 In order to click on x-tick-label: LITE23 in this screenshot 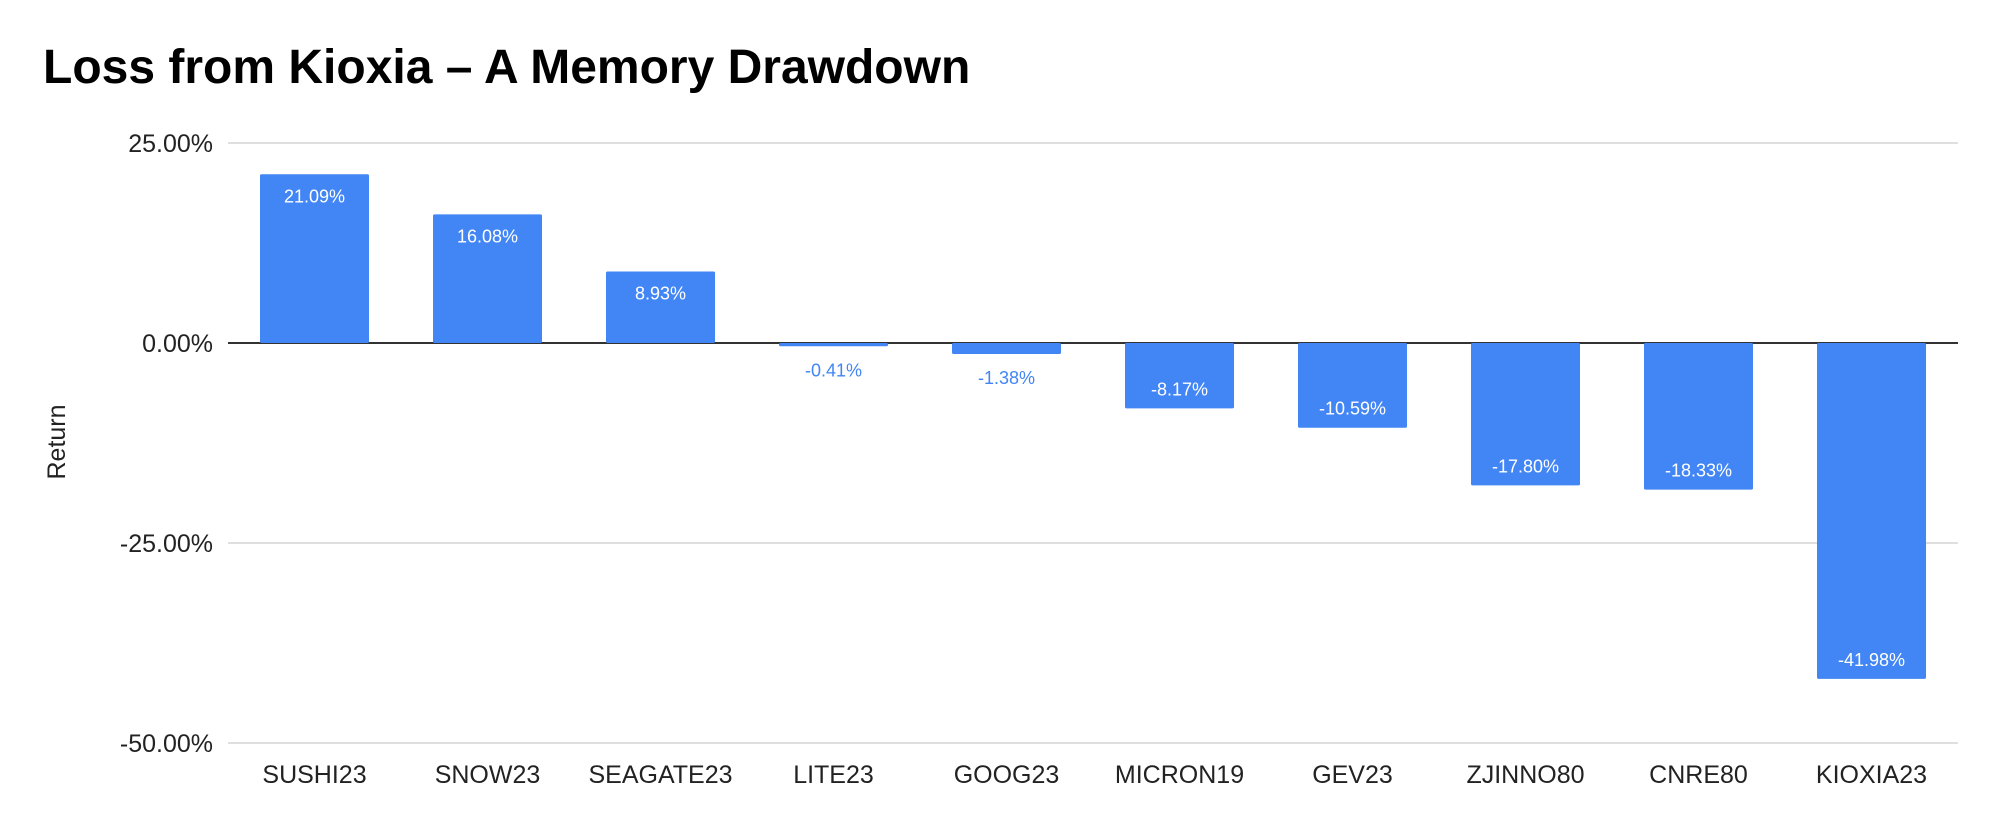, I will do `click(833, 775)`.